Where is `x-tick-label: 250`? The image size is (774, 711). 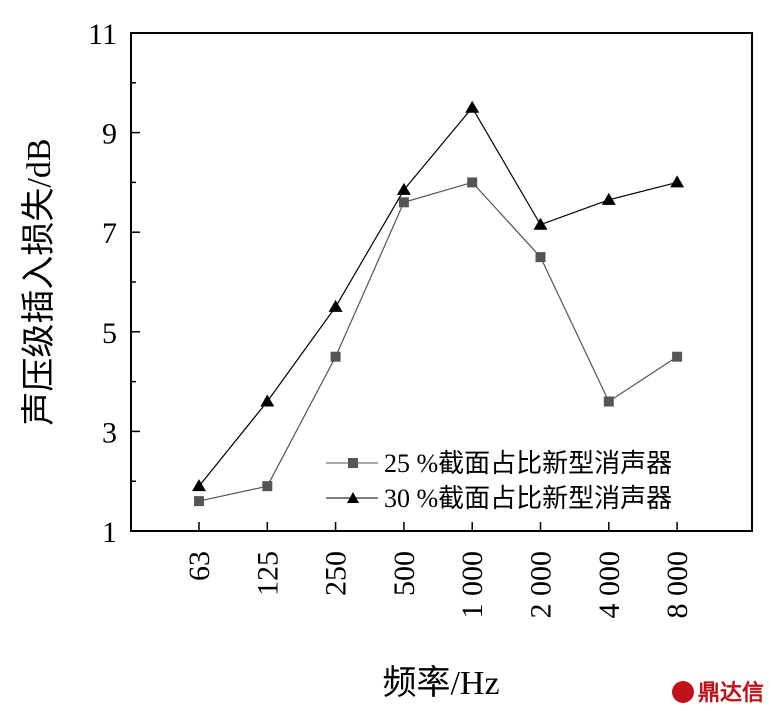
x-tick-label: 250 is located at coordinates (336, 573).